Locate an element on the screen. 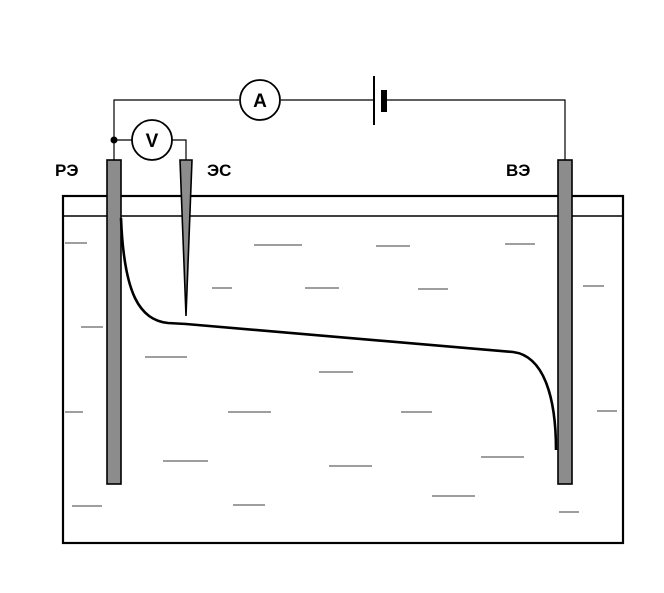  voltmeter-label: V is located at coordinates (152, 141).